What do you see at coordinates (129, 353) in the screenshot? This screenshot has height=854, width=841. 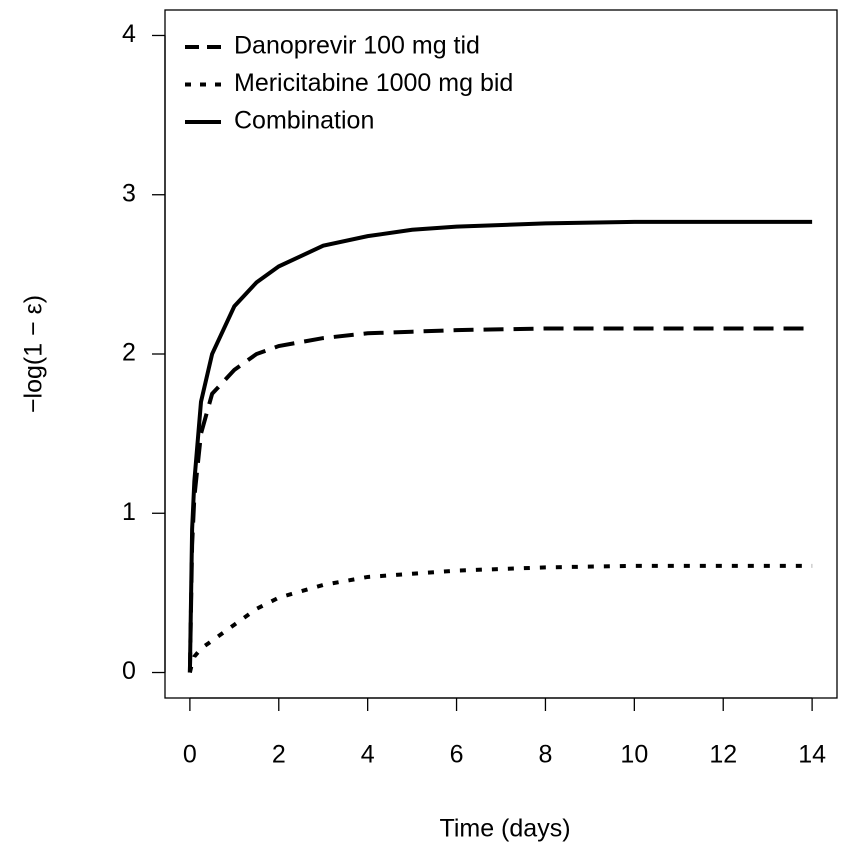 I see `y-tick-label: 2` at bounding box center [129, 353].